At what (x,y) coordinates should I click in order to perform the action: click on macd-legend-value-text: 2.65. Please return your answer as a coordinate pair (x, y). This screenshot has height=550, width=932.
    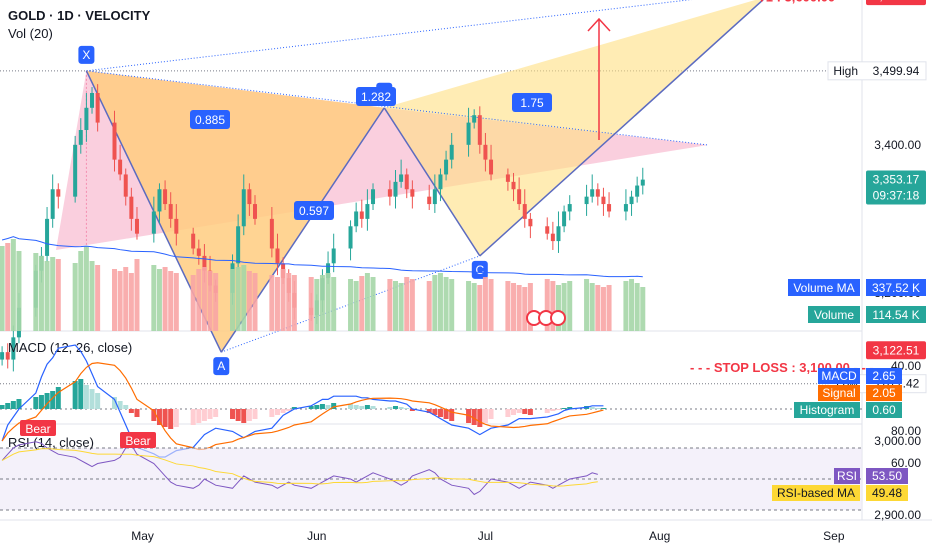
    Looking at the image, I should click on (884, 376).